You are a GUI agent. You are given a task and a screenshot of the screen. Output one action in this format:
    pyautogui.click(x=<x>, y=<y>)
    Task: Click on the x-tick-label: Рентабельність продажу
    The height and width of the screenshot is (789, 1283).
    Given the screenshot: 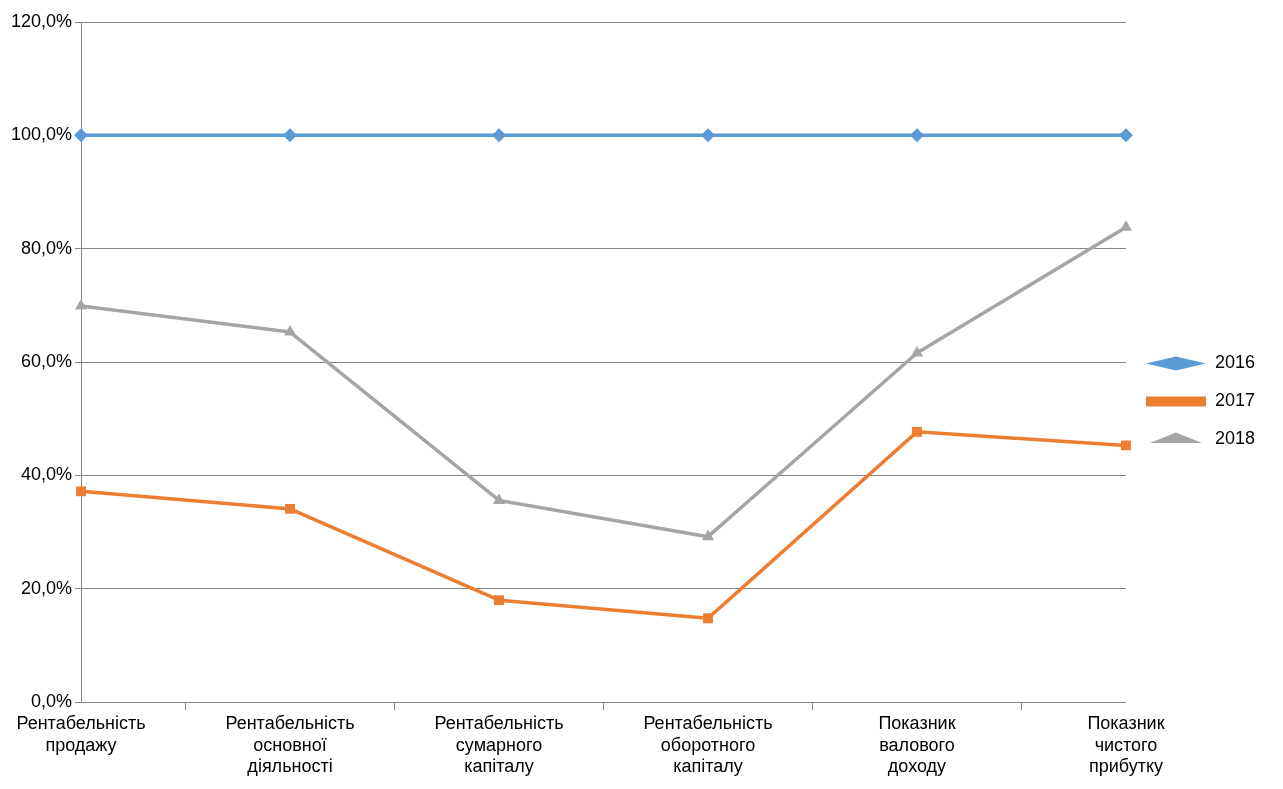 What is the action you would take?
    pyautogui.click(x=81, y=733)
    